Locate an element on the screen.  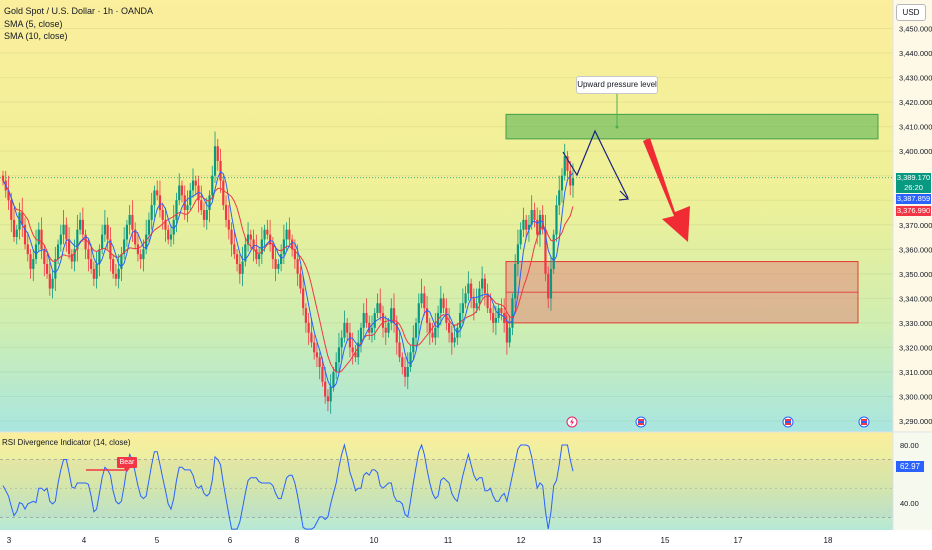
event-markers is located at coordinates (718, 422).